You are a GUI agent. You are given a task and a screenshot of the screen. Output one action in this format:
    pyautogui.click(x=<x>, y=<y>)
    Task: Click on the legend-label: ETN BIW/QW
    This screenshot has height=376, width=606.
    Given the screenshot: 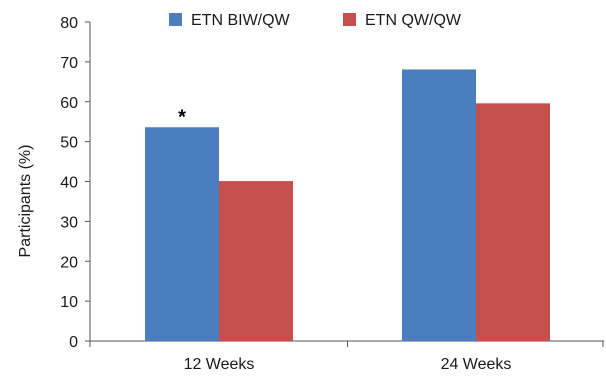 What is the action you would take?
    pyautogui.click(x=241, y=20)
    